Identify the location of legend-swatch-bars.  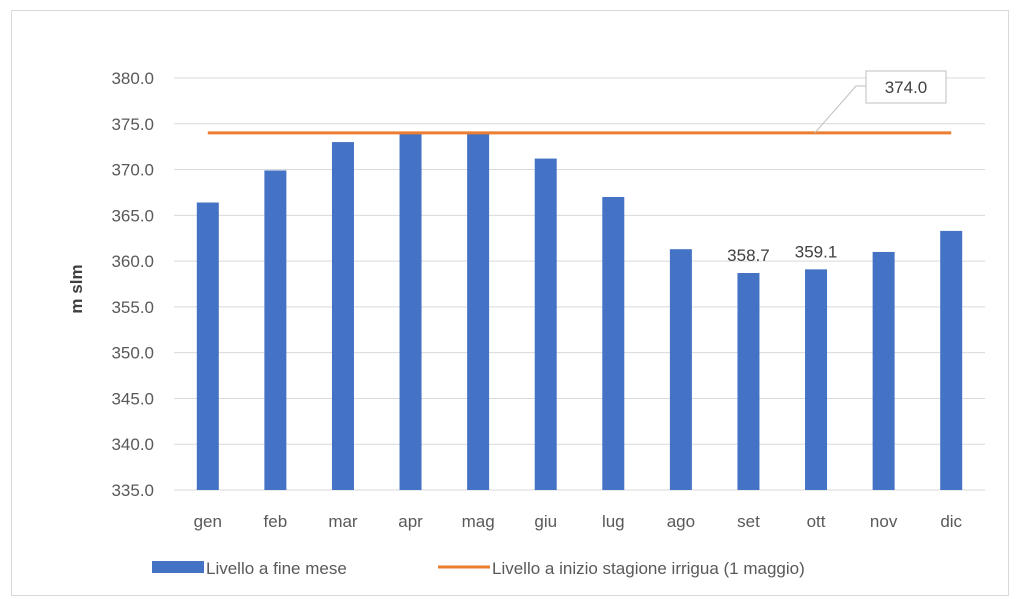
(178, 567).